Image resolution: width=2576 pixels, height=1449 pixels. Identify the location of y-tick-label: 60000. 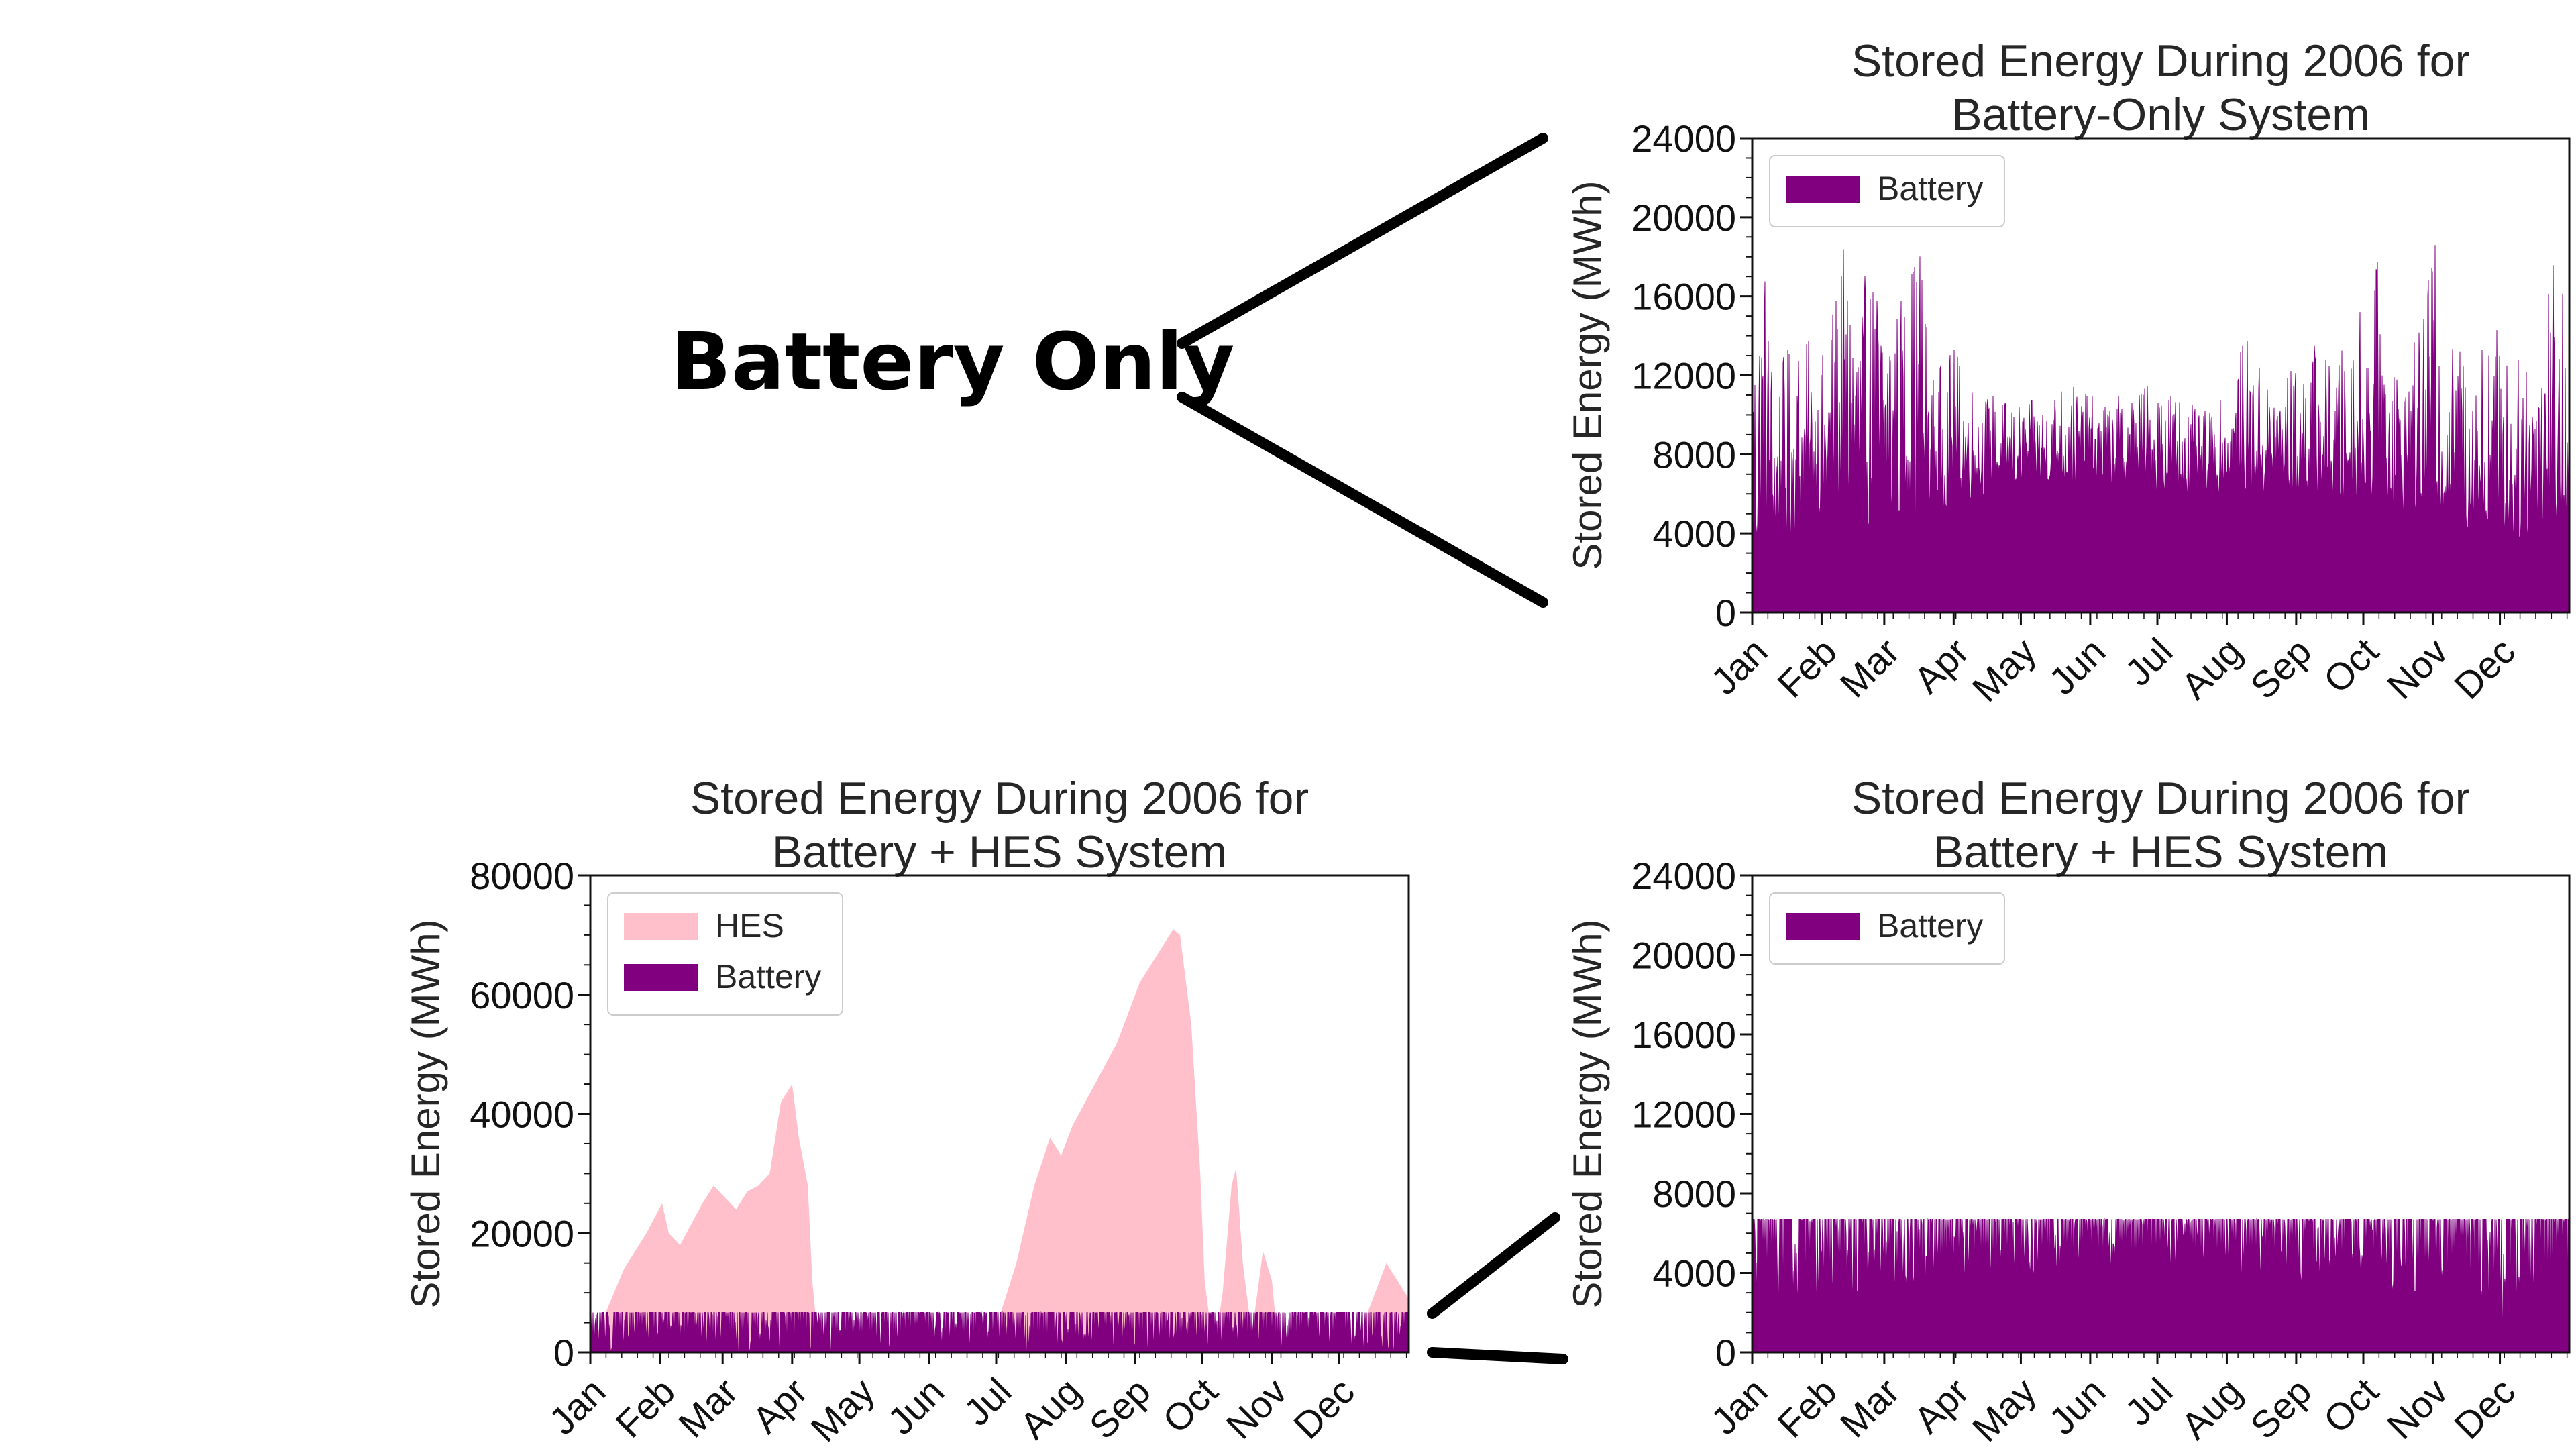
(522, 995).